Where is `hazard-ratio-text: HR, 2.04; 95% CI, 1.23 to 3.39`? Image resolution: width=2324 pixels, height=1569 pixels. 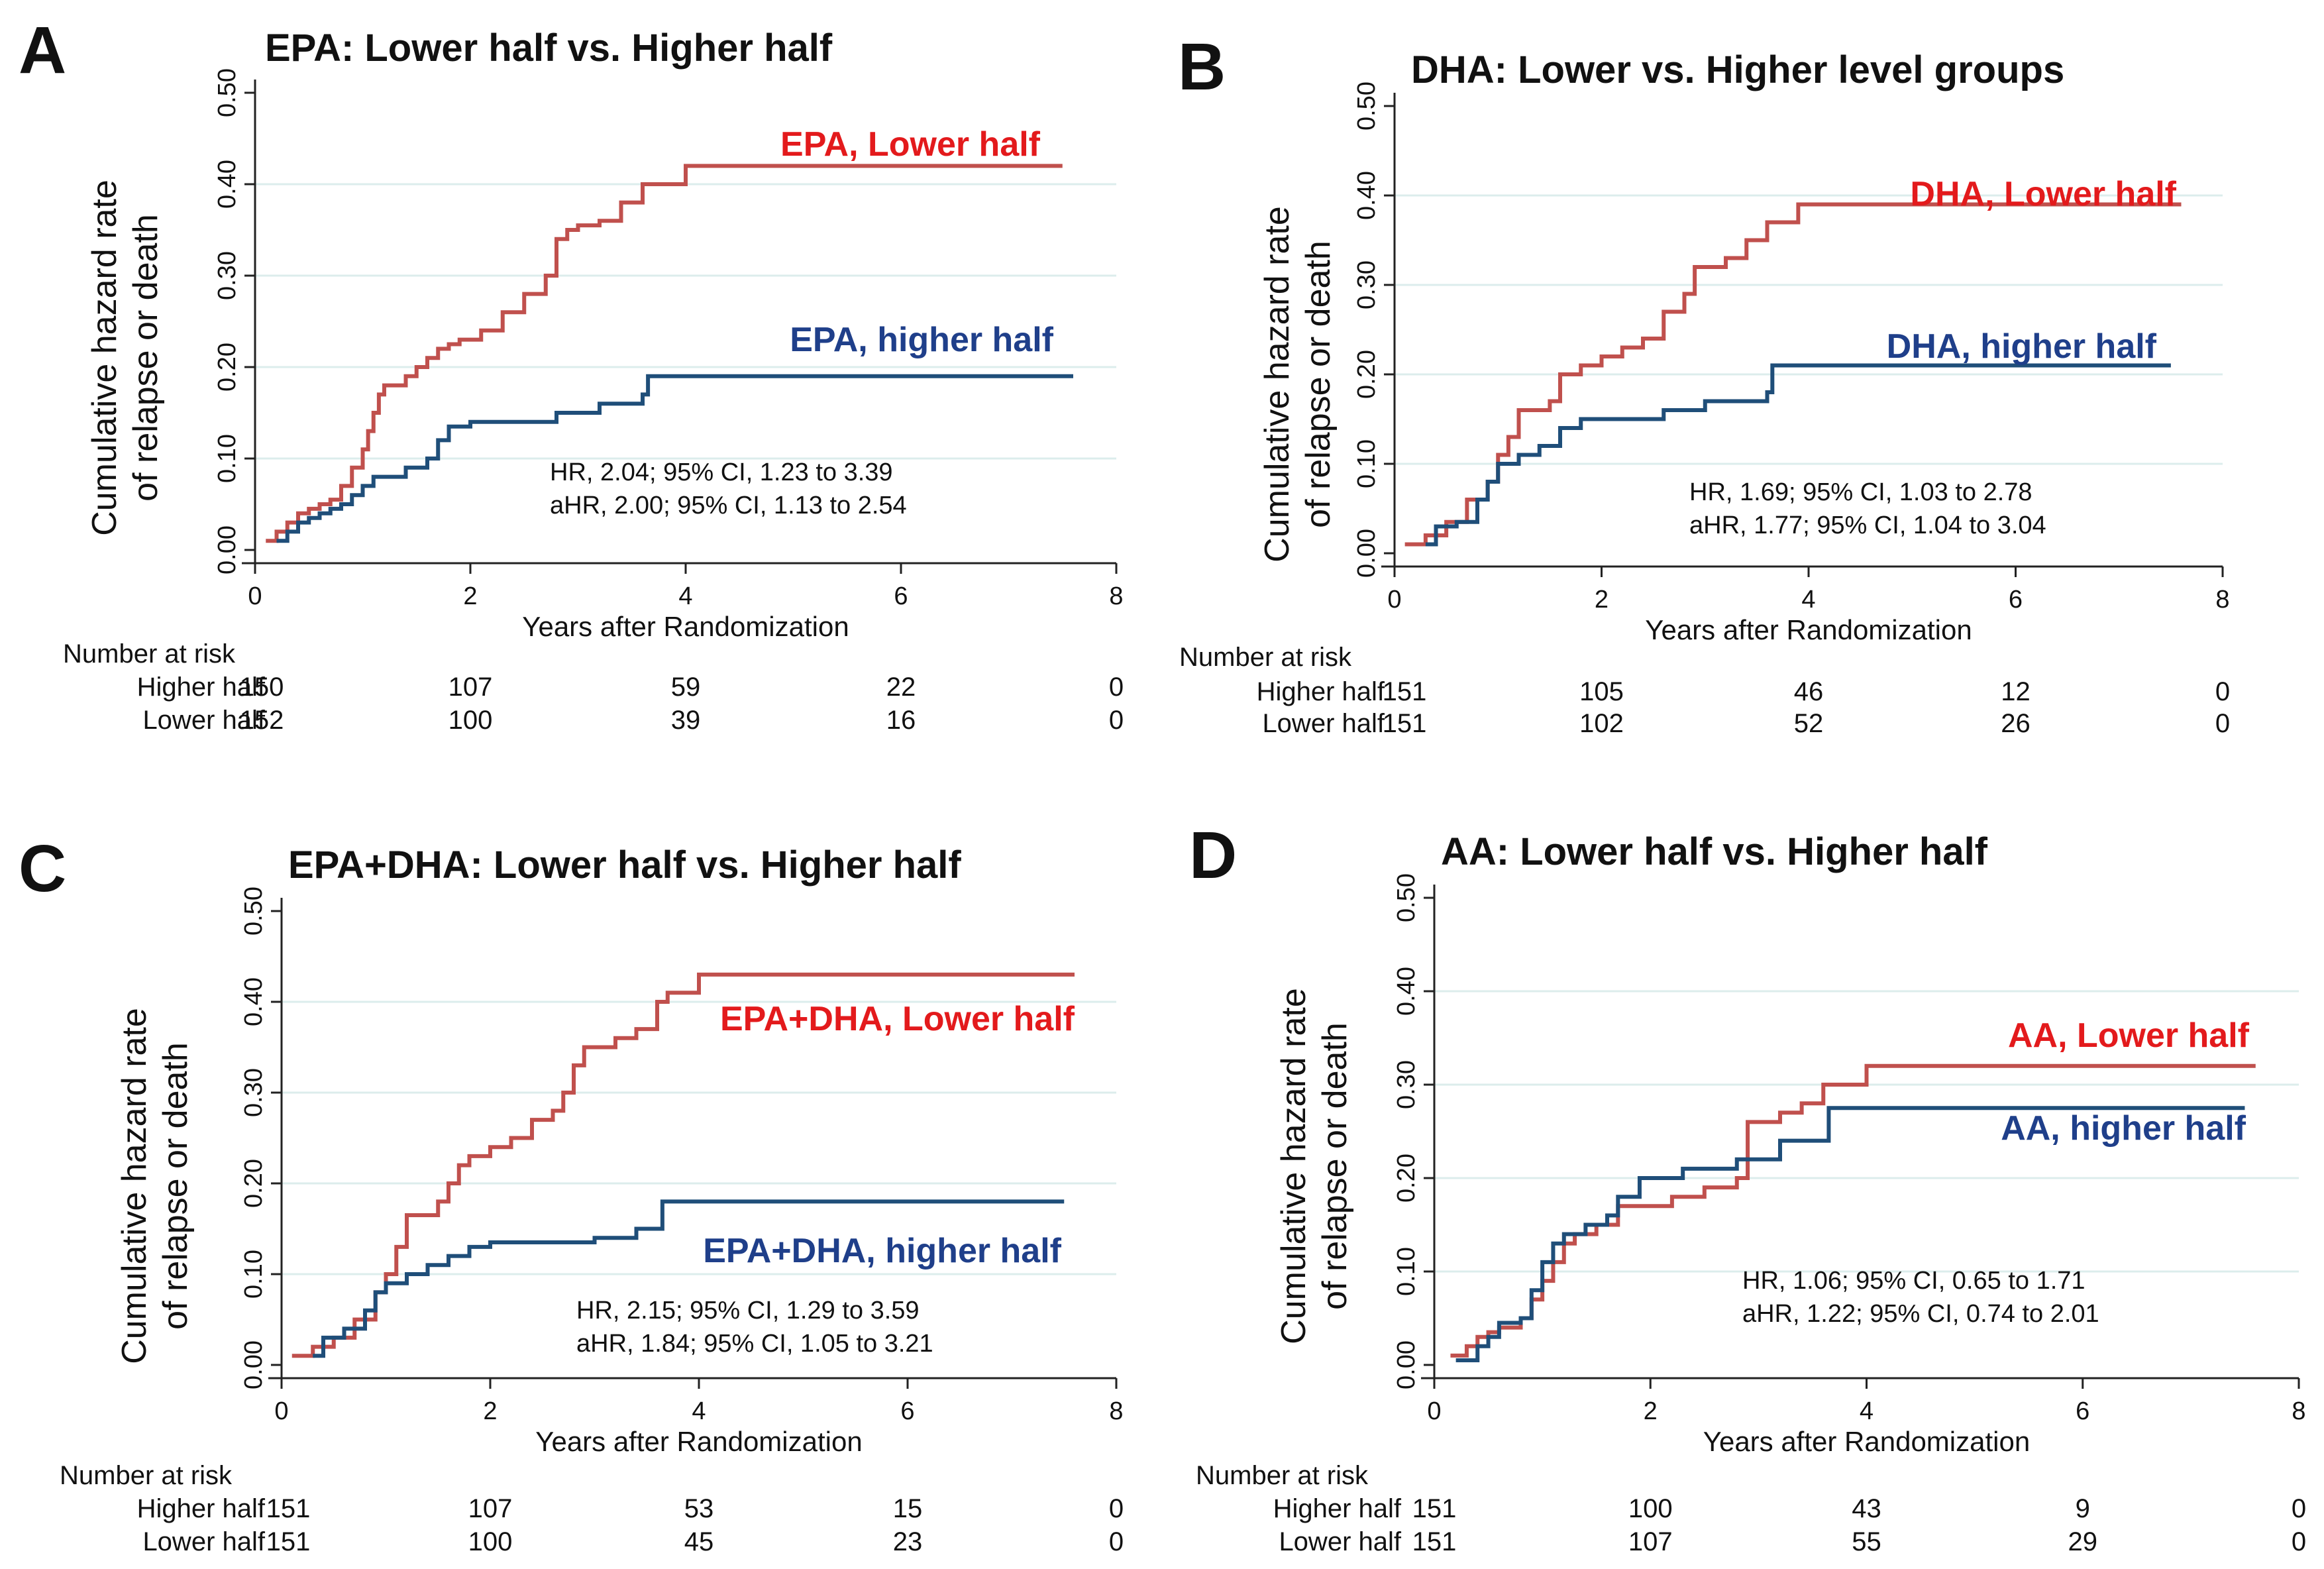
hazard-ratio-text: HR, 2.04; 95% CI, 1.23 to 3.39 is located at coordinates (721, 472).